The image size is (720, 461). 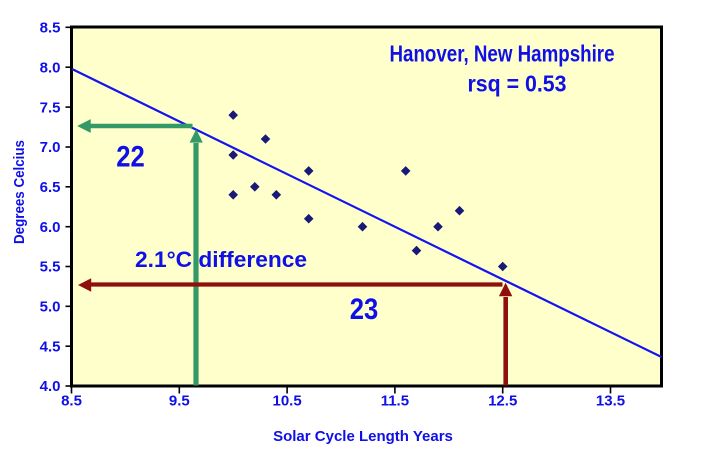 What do you see at coordinates (610, 401) in the screenshot?
I see `svg-text: 13.5` at bounding box center [610, 401].